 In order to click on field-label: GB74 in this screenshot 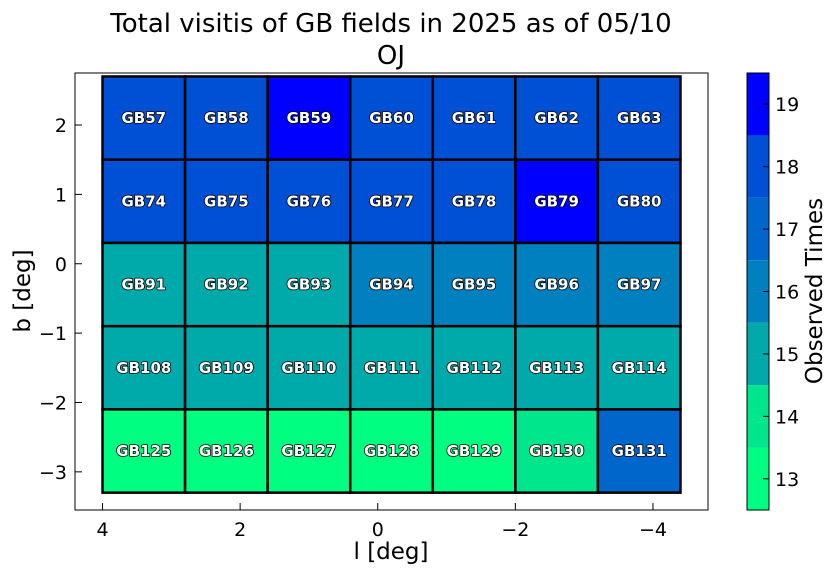, I will do `click(143, 201)`.